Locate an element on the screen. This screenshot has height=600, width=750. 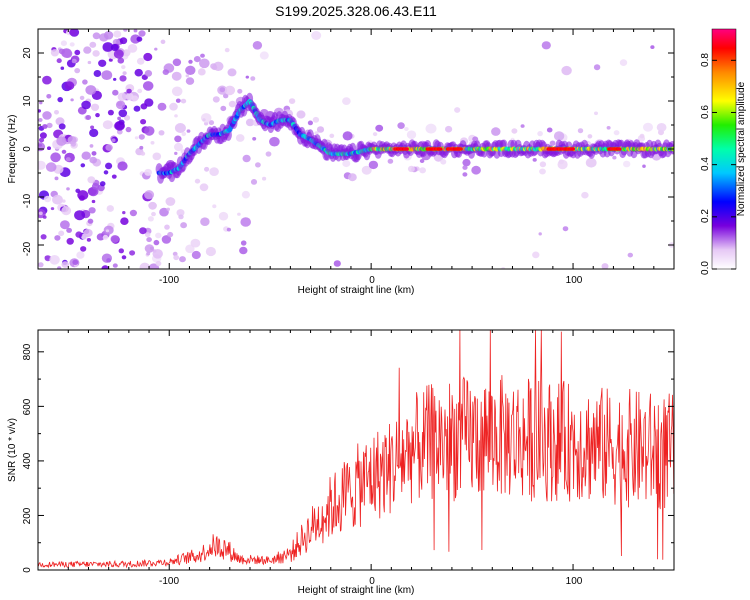
x-tick-label: 100 is located at coordinates (574, 581).